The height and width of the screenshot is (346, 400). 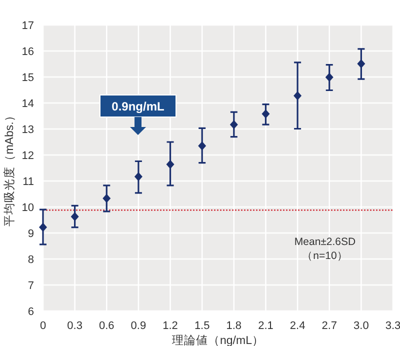 What do you see at coordinates (31, 234) in the screenshot?
I see `y-tick-label: 9` at bounding box center [31, 234].